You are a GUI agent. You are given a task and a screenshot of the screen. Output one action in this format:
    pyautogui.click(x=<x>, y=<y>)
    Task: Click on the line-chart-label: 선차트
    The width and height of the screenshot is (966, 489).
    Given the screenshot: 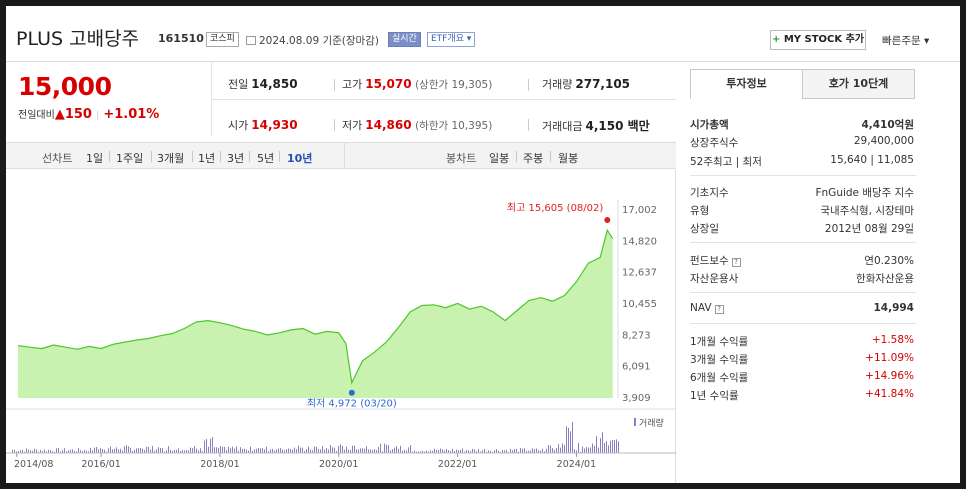 What is the action you would take?
    pyautogui.click(x=57, y=158)
    